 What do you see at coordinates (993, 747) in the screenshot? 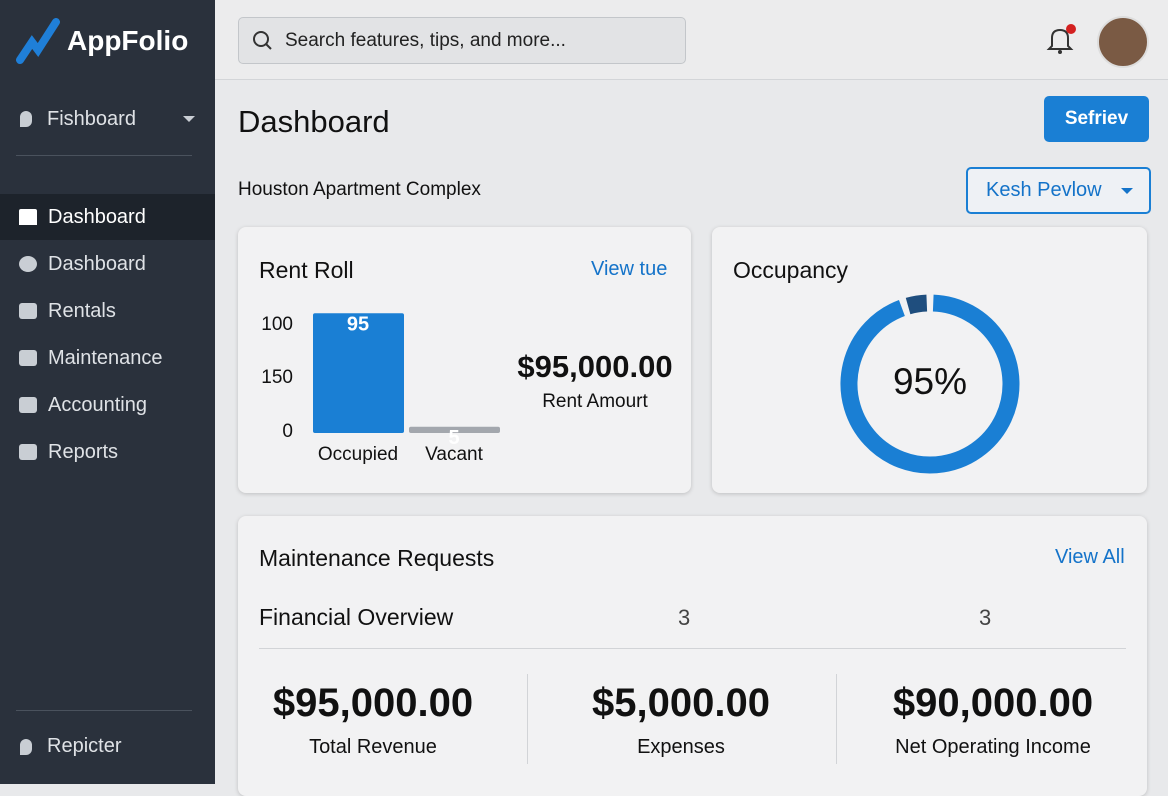
I see `stat-label: Net Operating Income` at bounding box center [993, 747].